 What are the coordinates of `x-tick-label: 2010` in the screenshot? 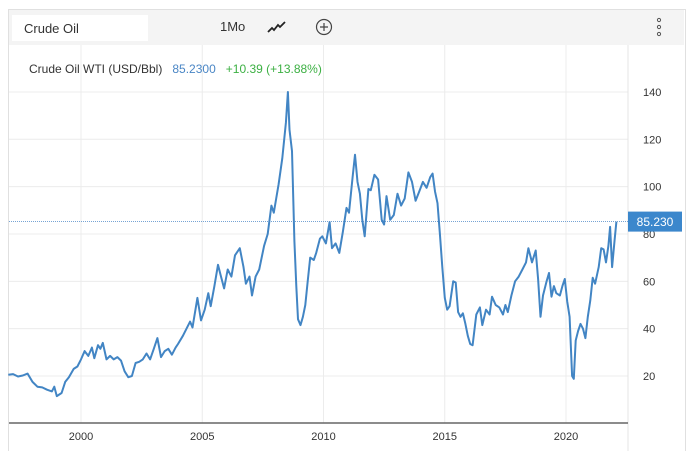 It's located at (323, 437).